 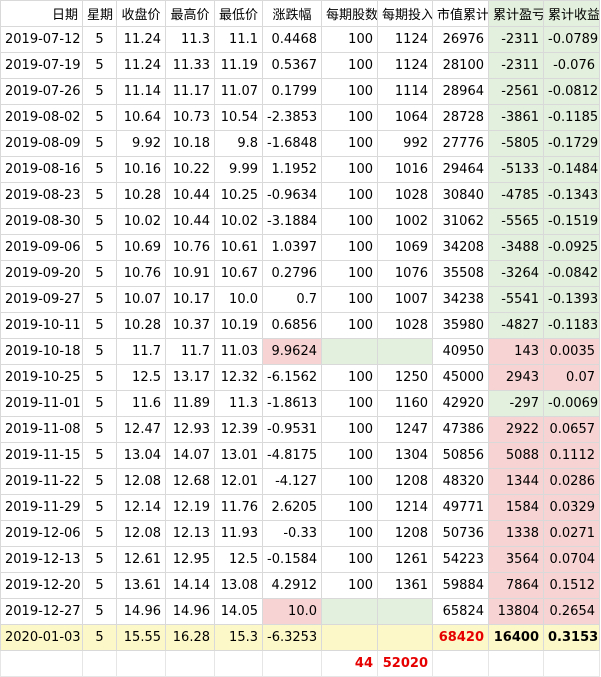 I want to click on pnl-cell: 2943, so click(x=516, y=377).